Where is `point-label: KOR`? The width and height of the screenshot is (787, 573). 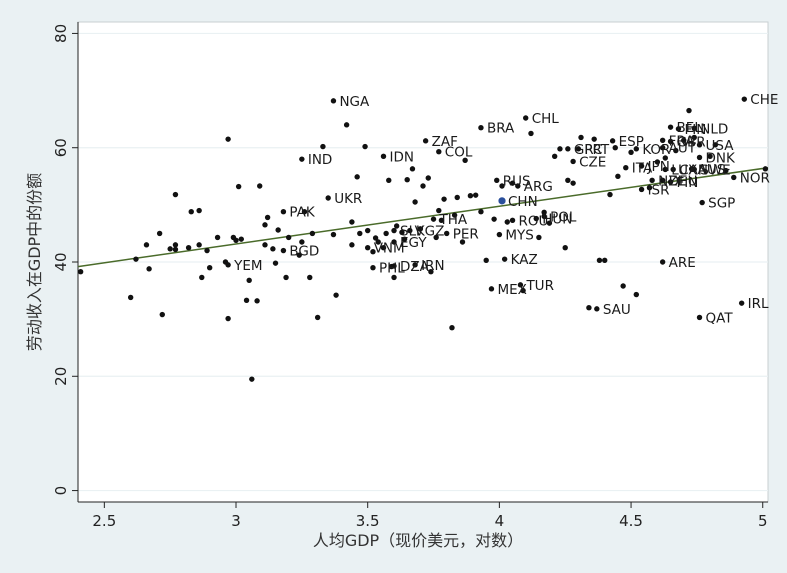 point-label: KOR is located at coordinates (656, 150).